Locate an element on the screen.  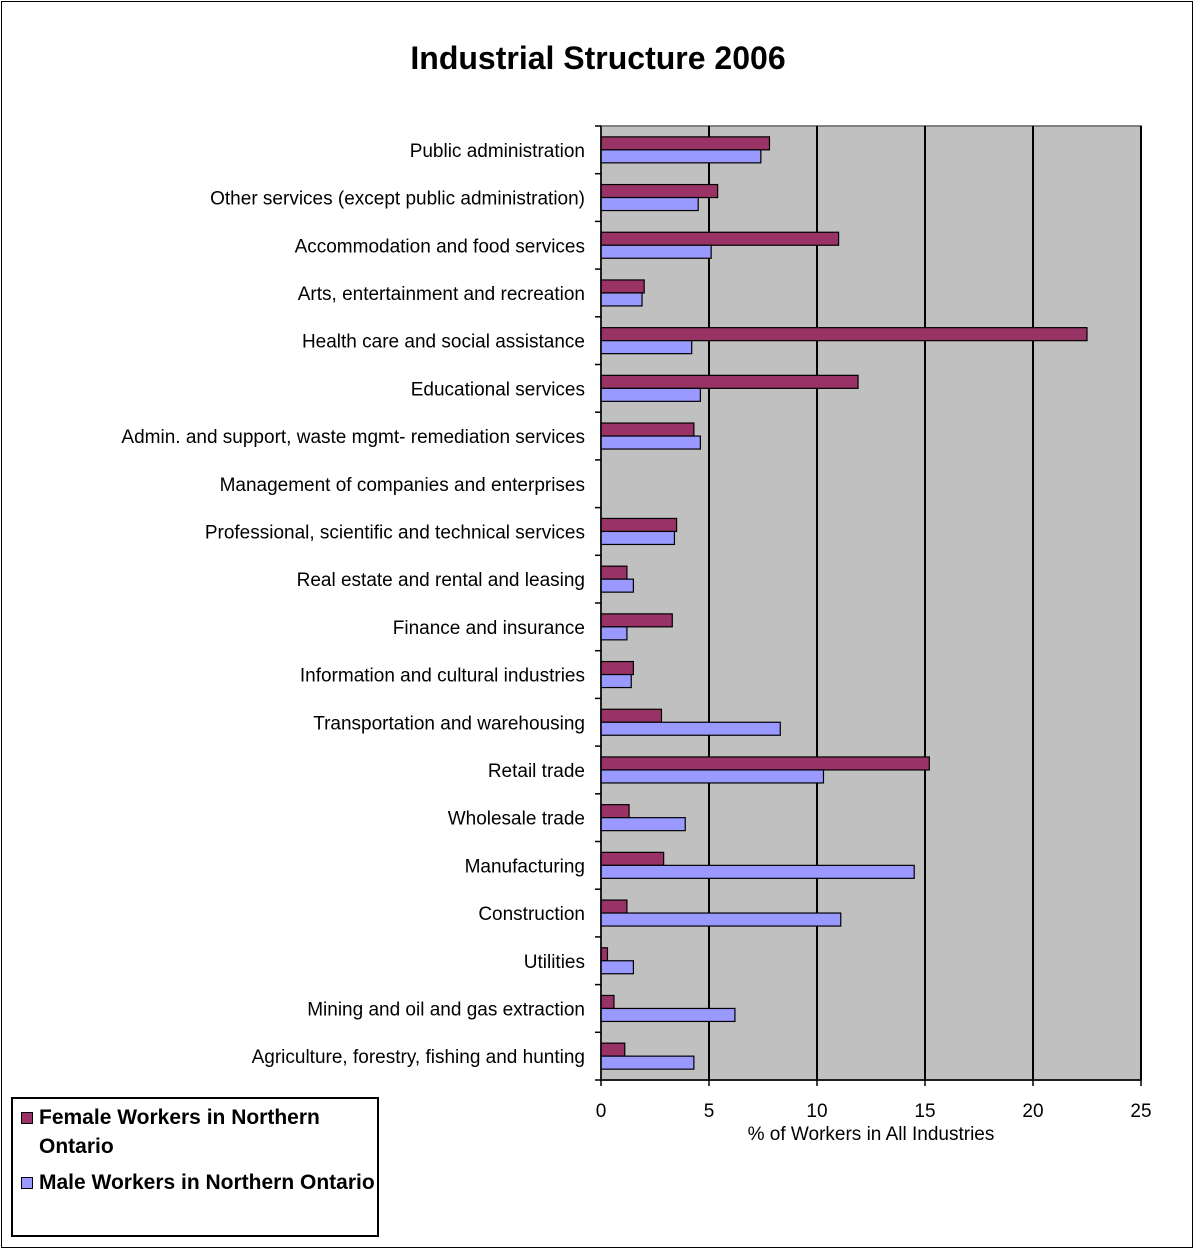
legend-swatch-female is located at coordinates (27, 1118).